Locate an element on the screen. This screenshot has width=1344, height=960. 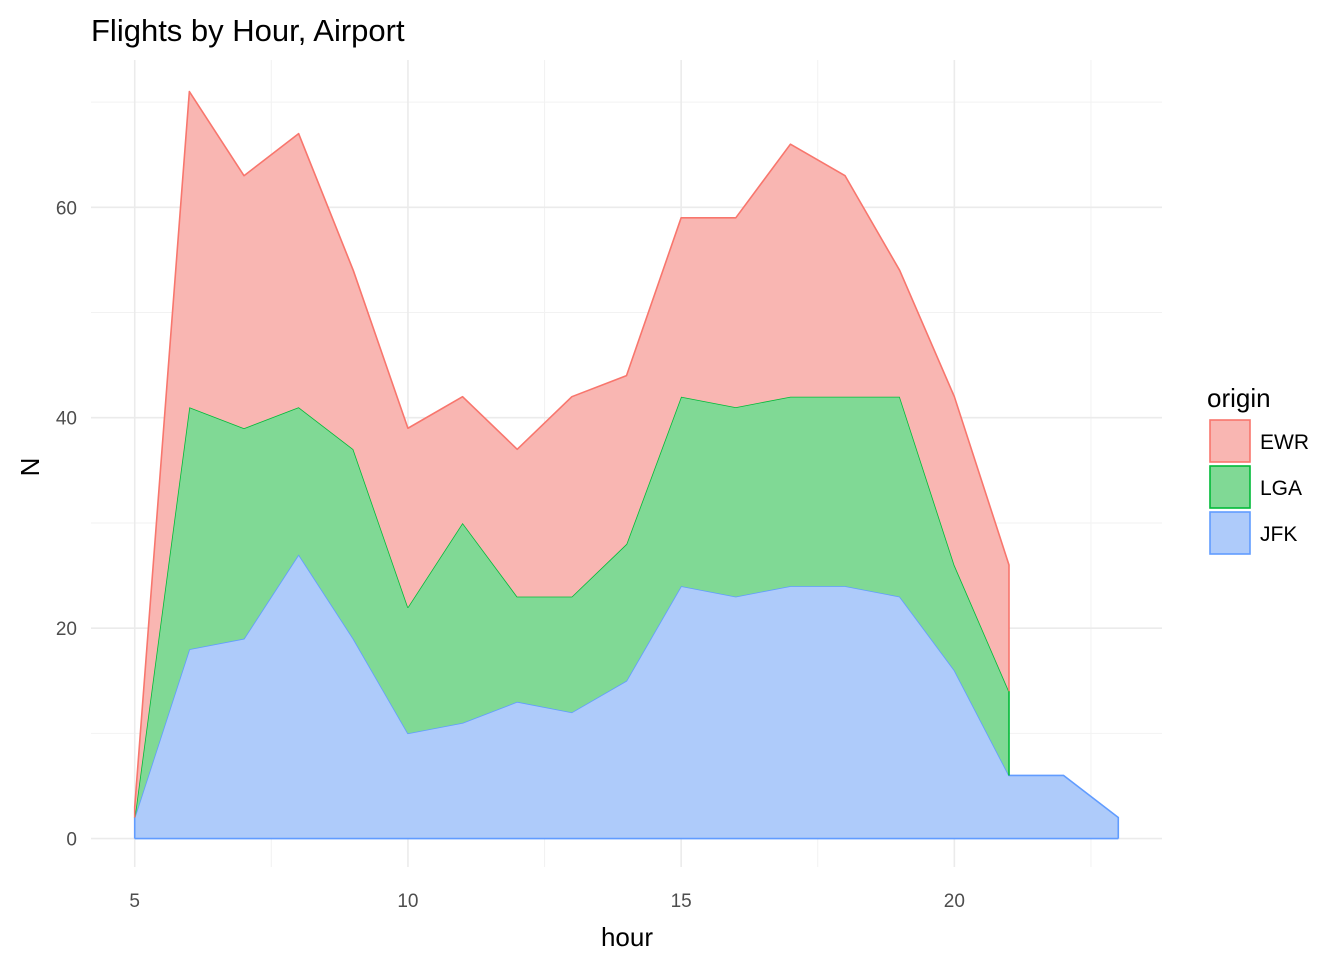
y-tick-label: 0 is located at coordinates (71, 840).